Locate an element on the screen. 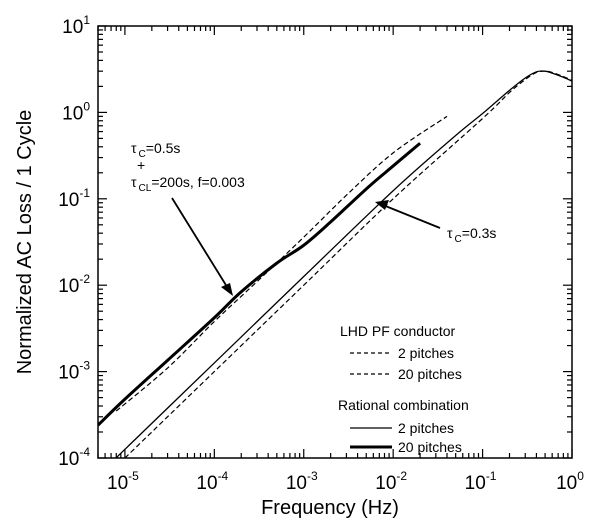  legend-entry-lhd-2: 2 pitches is located at coordinates (426, 353).